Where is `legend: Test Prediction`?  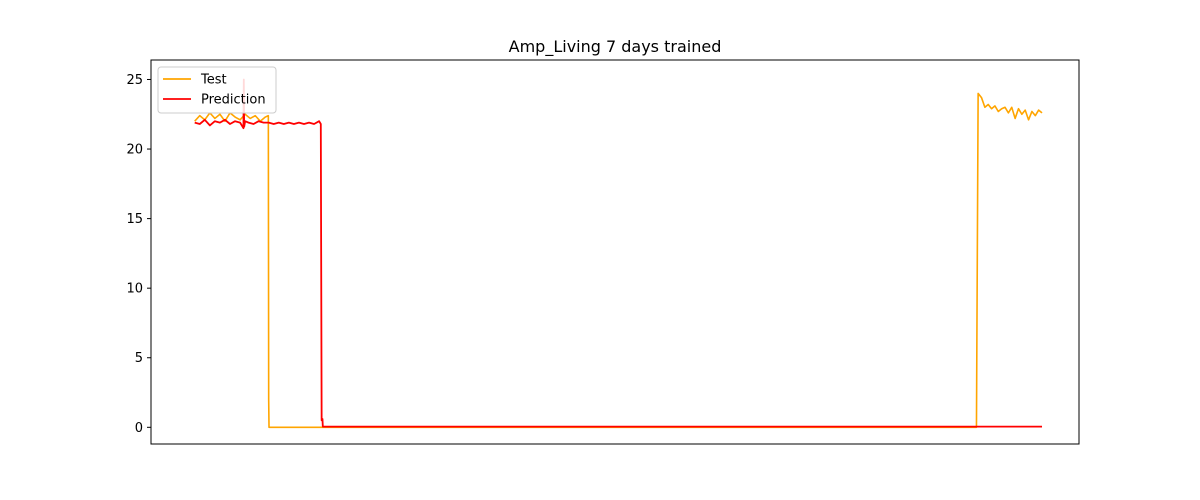
legend: Test Prediction is located at coordinates (217, 90).